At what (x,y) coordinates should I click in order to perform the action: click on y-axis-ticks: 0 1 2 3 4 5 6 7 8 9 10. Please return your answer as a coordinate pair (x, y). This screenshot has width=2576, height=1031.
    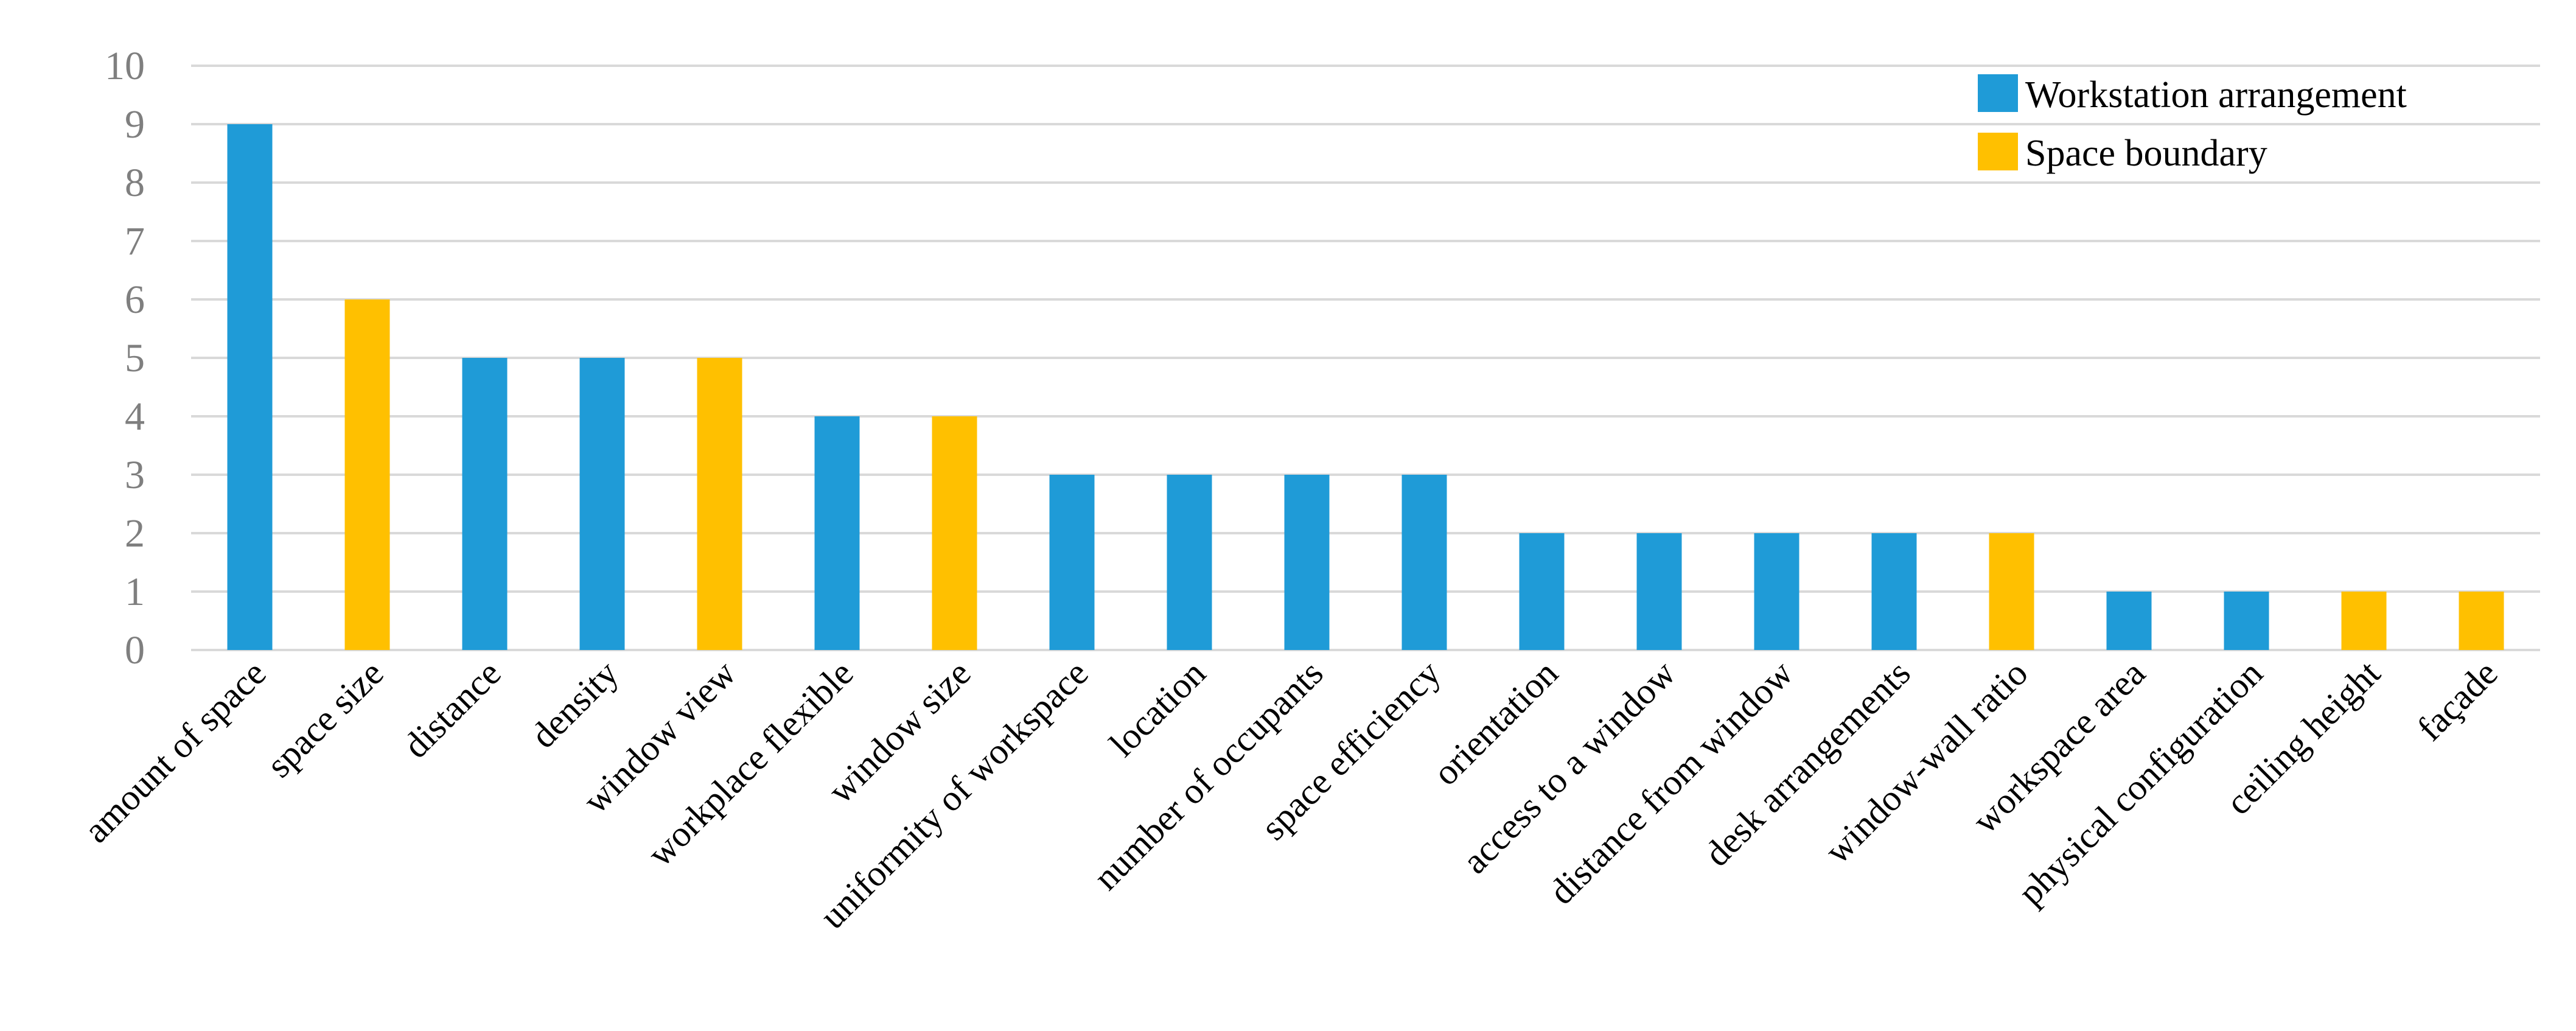
    Looking at the image, I should click on (125, 358).